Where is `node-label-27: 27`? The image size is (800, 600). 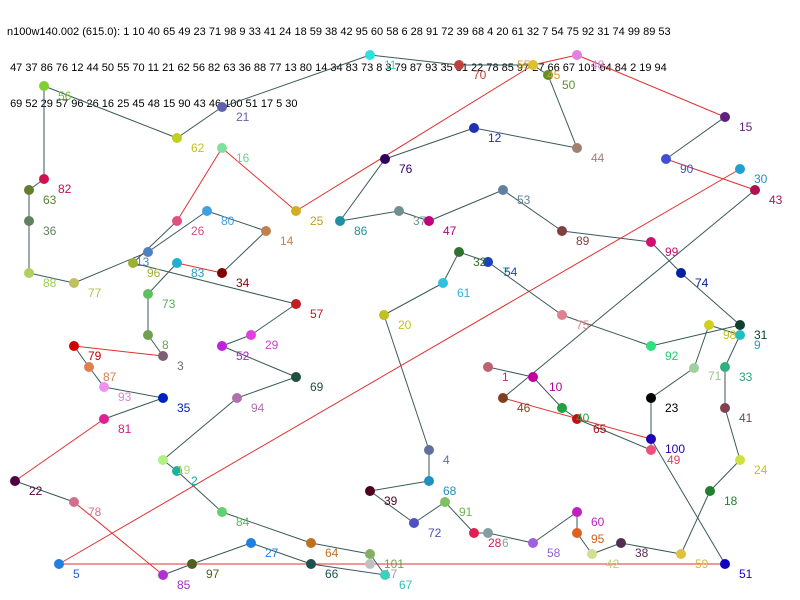
node-label-27: 27 is located at coordinates (272, 553).